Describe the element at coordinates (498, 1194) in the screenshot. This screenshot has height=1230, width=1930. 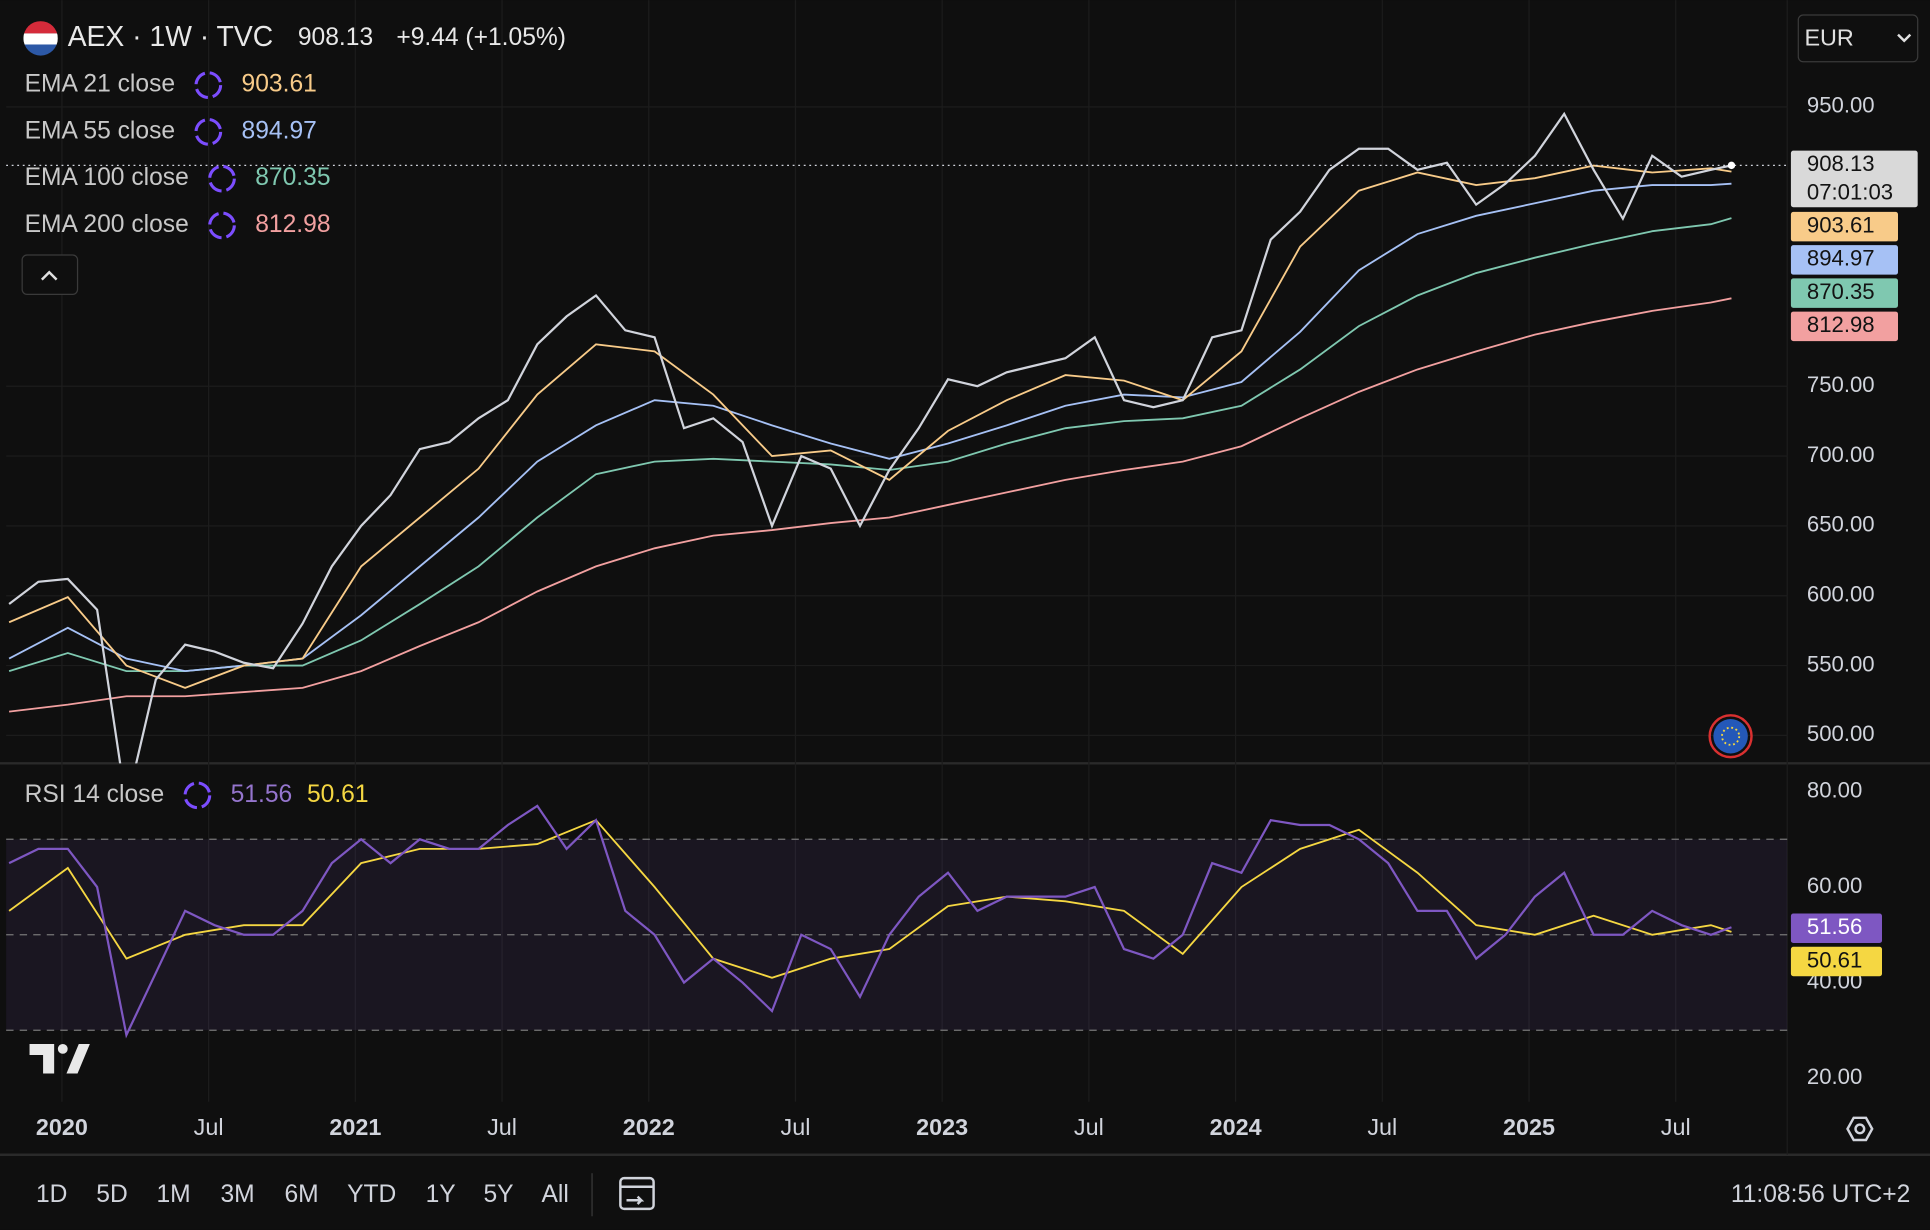
I see `range-button: 5Y` at that location.